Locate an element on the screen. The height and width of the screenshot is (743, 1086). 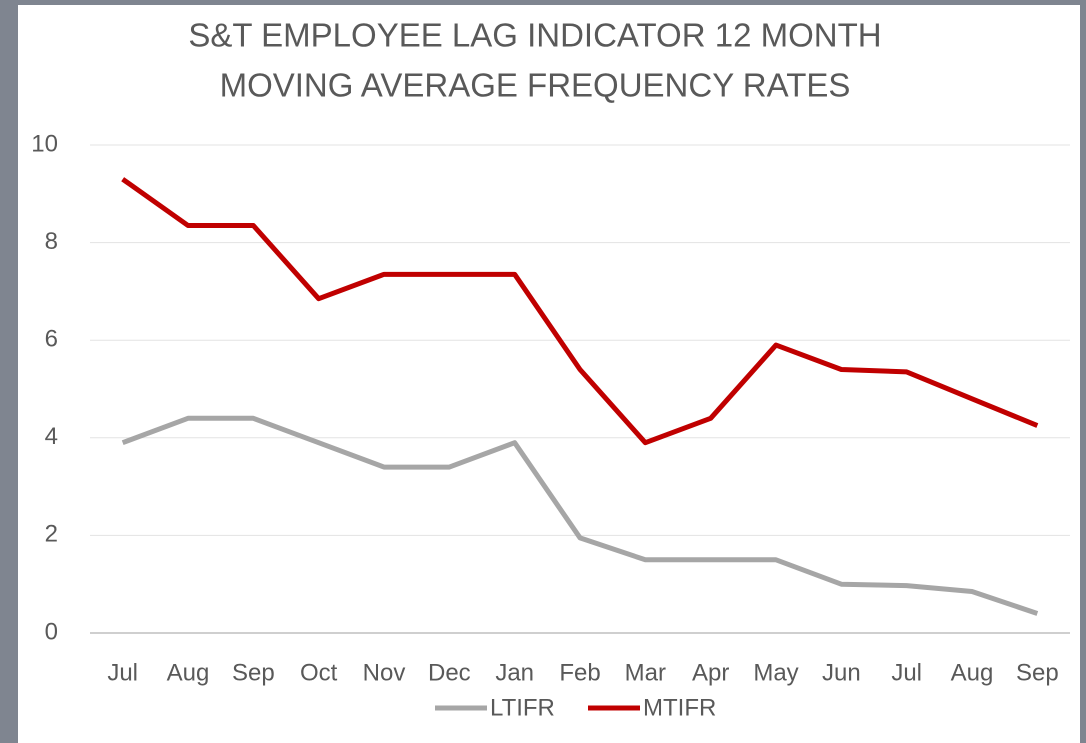
y-tick-label: 6 is located at coordinates (51, 339).